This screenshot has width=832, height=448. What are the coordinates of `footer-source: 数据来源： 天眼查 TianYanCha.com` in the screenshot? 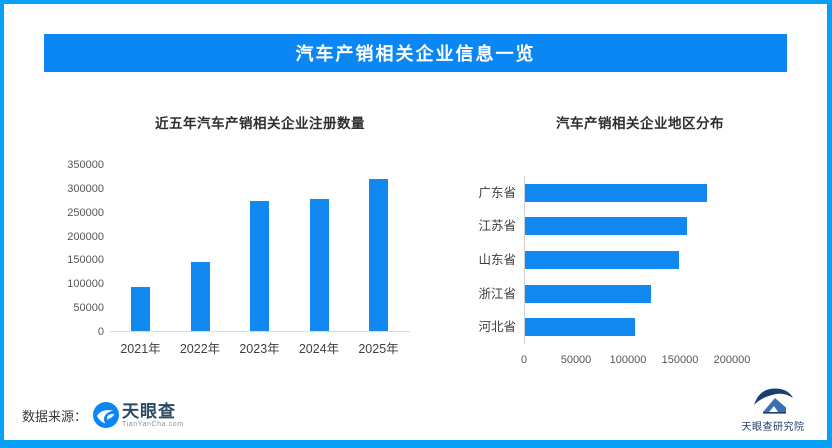 It's located at (103, 415).